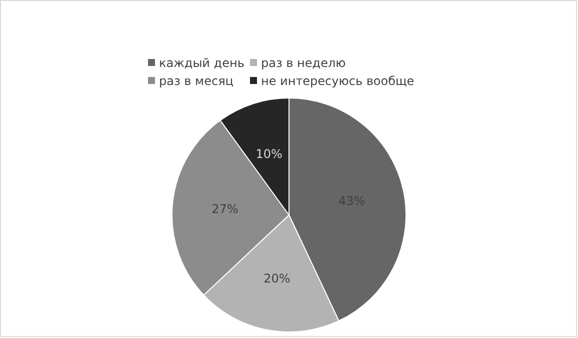 The height and width of the screenshot is (338, 578). What do you see at coordinates (201, 63) in the screenshot?
I see `legend-label: каждый день` at bounding box center [201, 63].